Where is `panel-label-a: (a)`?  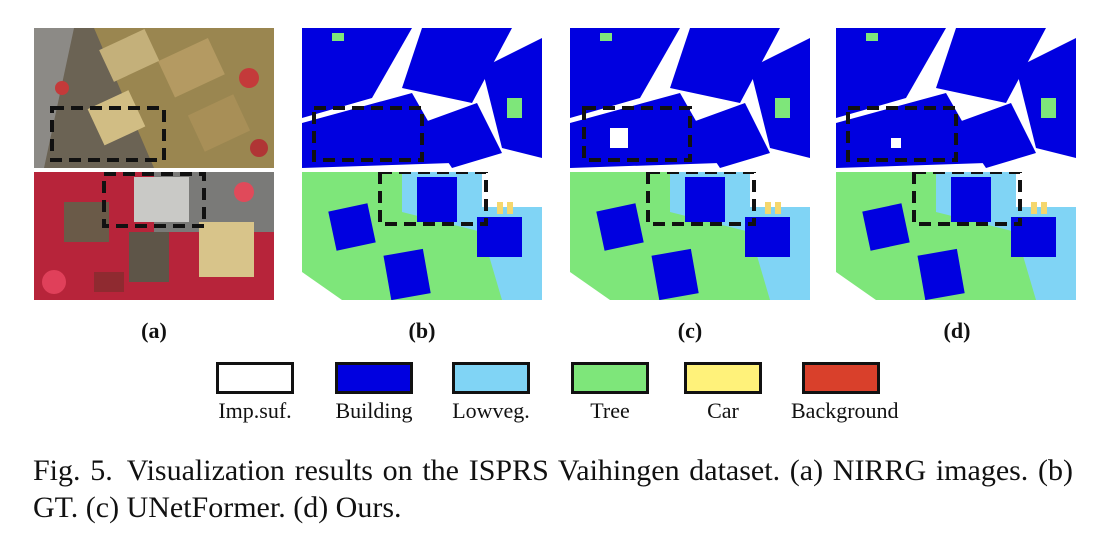 panel-label-a: (a) is located at coordinates (154, 330).